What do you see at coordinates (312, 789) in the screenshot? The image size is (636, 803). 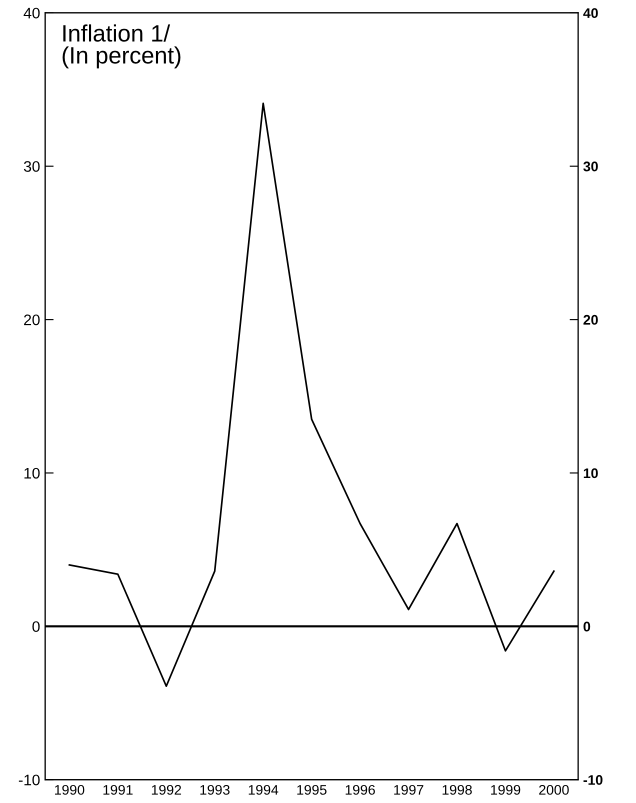 I see `x-tick-label: 1995` at bounding box center [312, 789].